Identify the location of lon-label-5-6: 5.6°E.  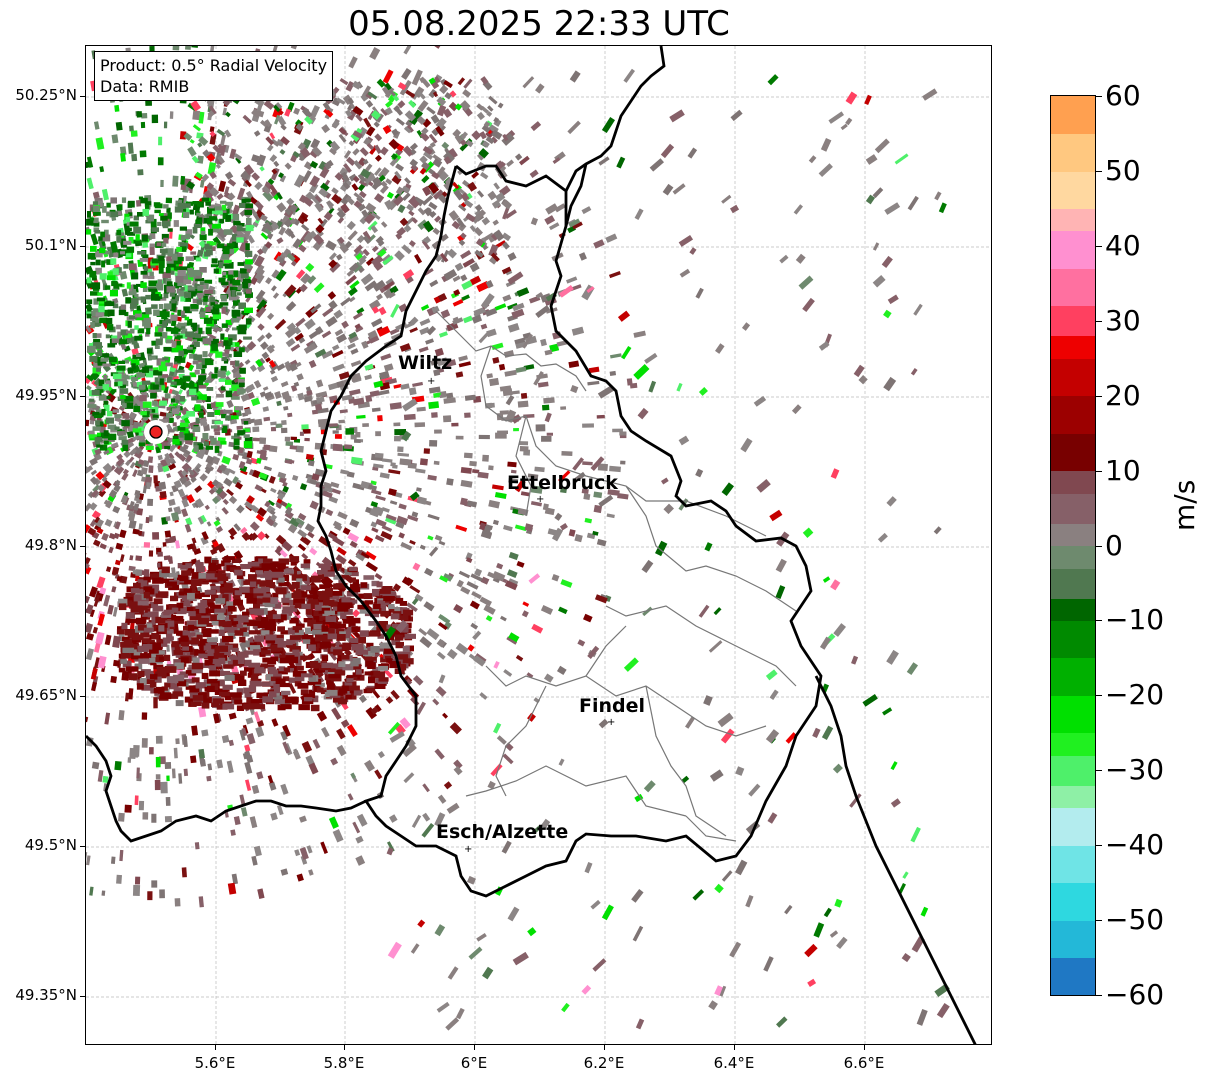
(215, 1063).